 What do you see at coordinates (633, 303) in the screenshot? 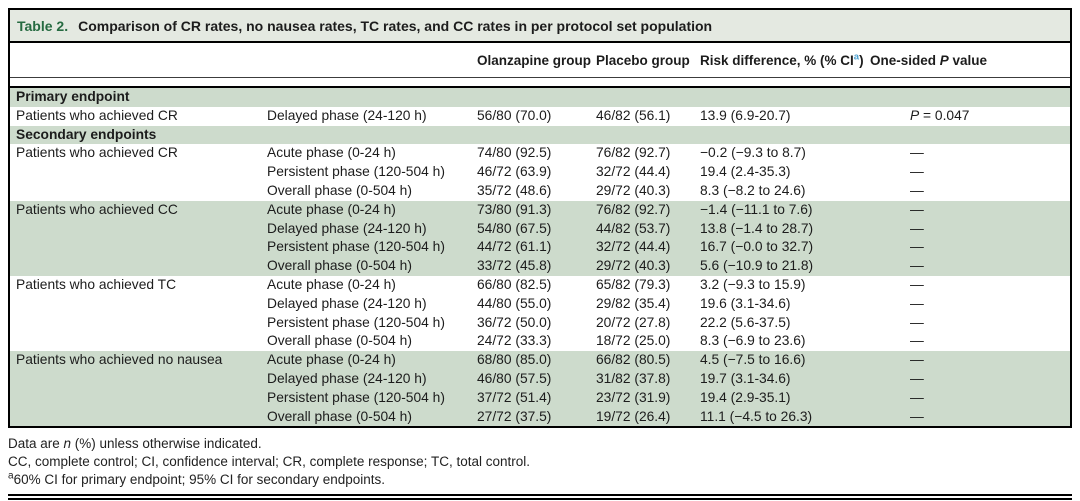
I see `placebo-value: 29/82 (35.4)` at bounding box center [633, 303].